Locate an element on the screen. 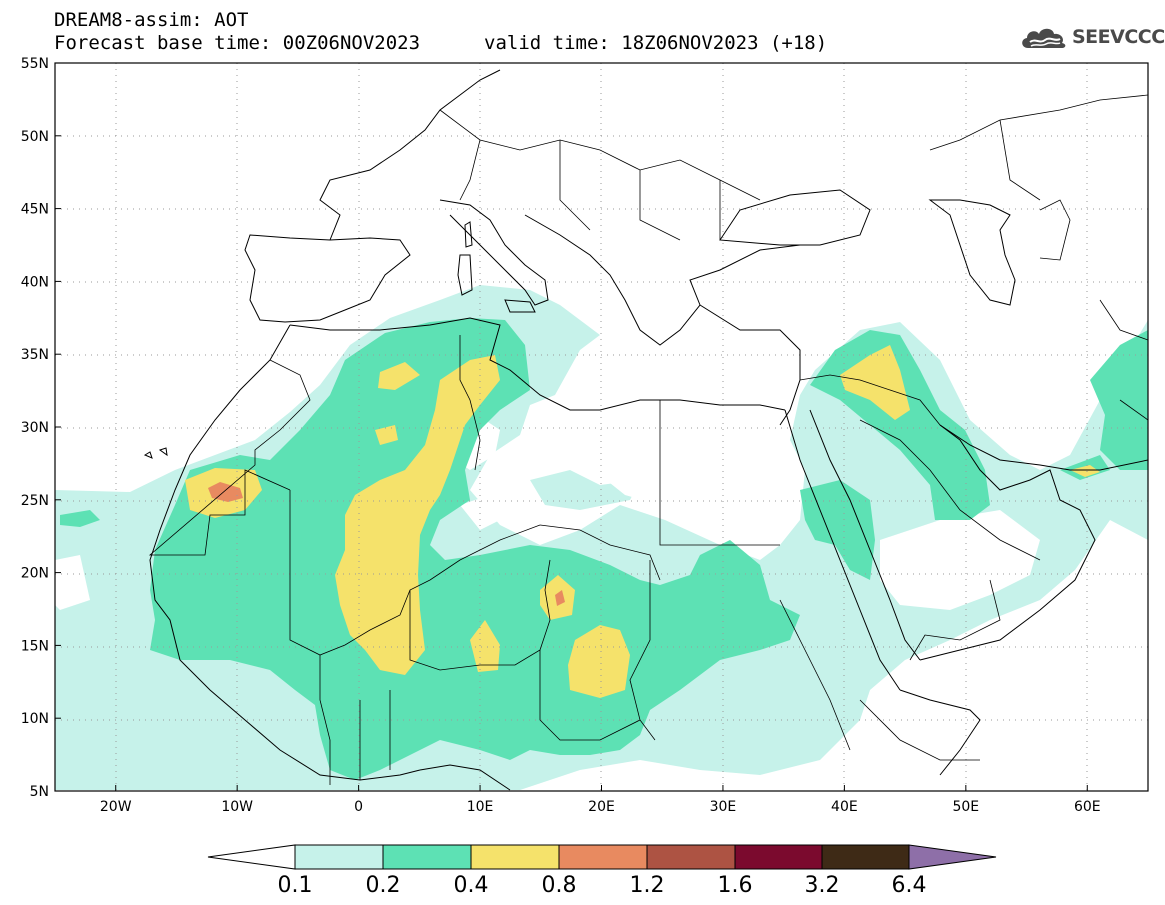  lon-label: 60E is located at coordinates (1087, 807).